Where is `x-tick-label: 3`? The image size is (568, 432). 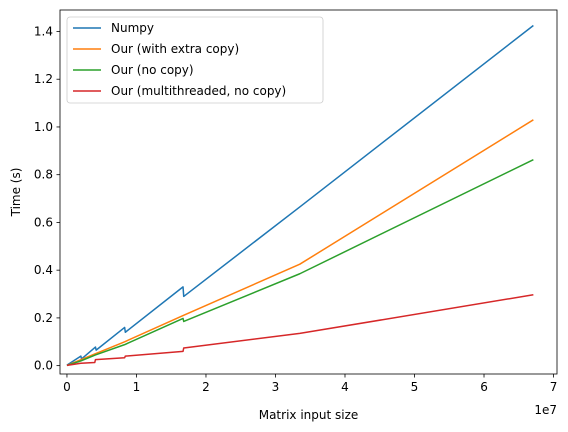 x-tick-label: 3 is located at coordinates (276, 387).